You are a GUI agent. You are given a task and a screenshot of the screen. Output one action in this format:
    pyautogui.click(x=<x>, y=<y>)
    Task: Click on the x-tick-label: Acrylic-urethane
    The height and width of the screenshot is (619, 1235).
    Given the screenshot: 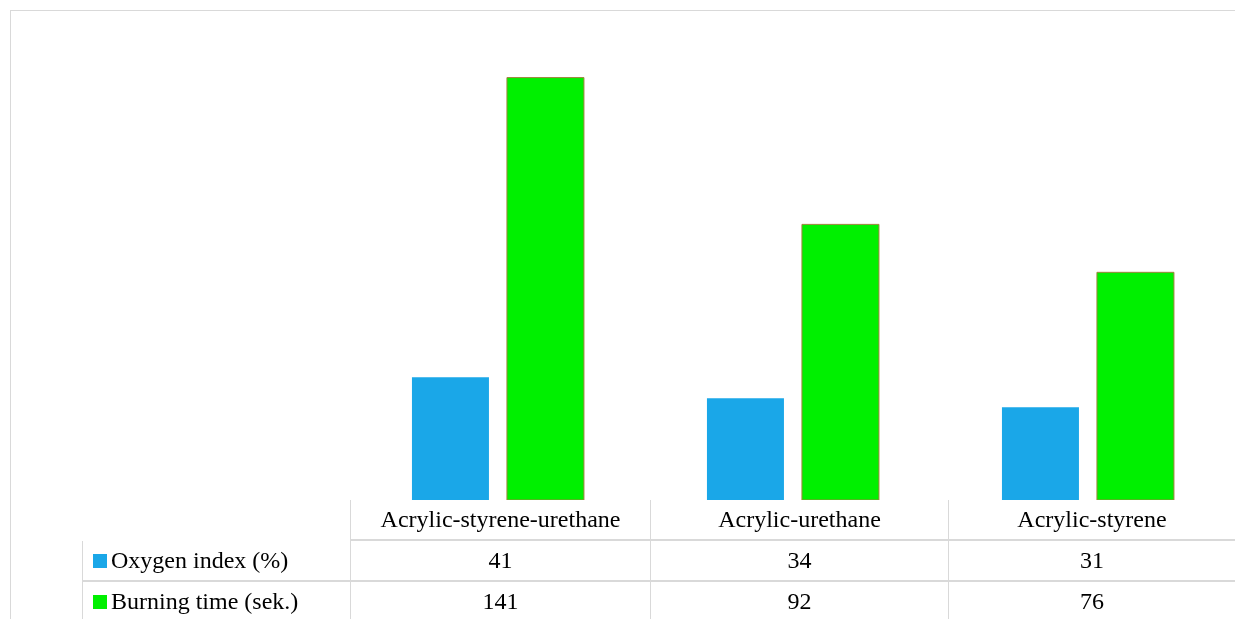 What is the action you would take?
    pyautogui.click(x=799, y=520)
    